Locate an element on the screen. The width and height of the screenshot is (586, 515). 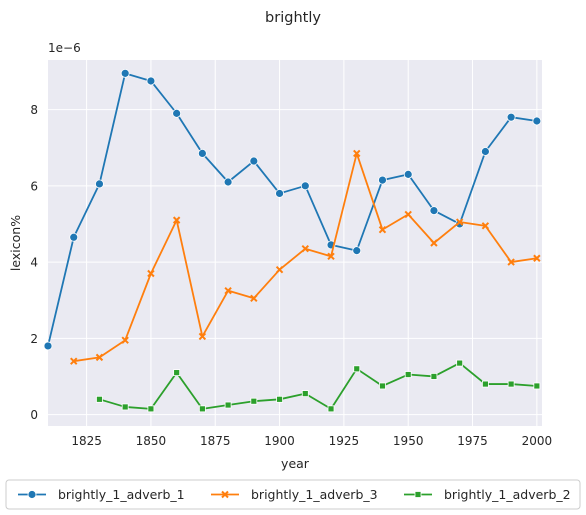
x-tick-label: 1975 is located at coordinates (472, 441).